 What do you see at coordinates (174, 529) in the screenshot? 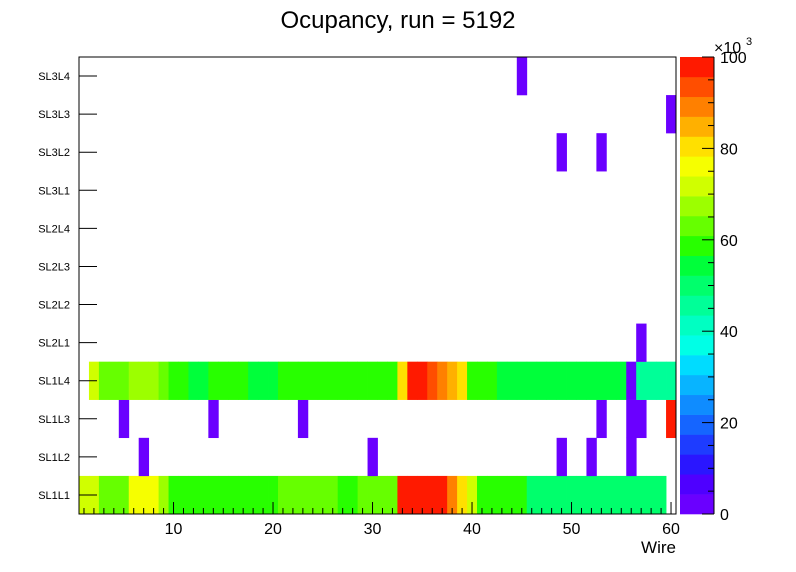
I see `x-tick-label: 10` at bounding box center [174, 529].